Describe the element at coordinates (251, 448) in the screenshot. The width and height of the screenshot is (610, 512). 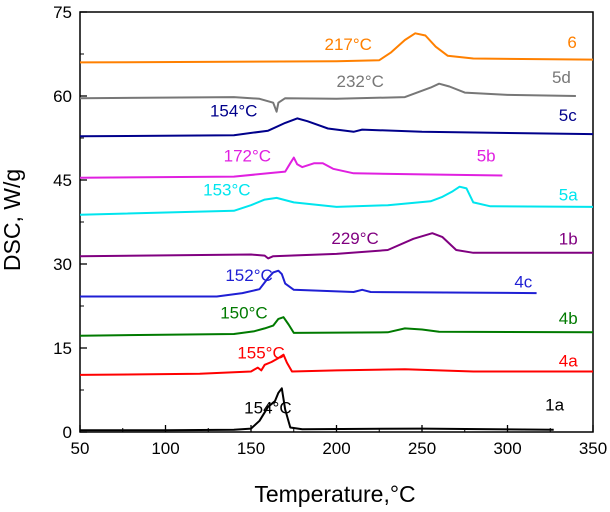
I see `x-tick-label: 150` at that location.